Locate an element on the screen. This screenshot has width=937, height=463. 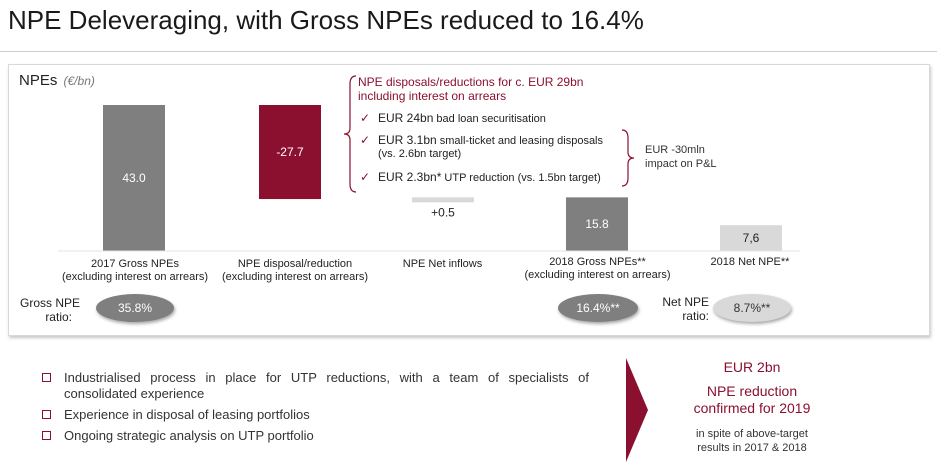
category-label-line1: NPE Net inflows is located at coordinates (442, 264).